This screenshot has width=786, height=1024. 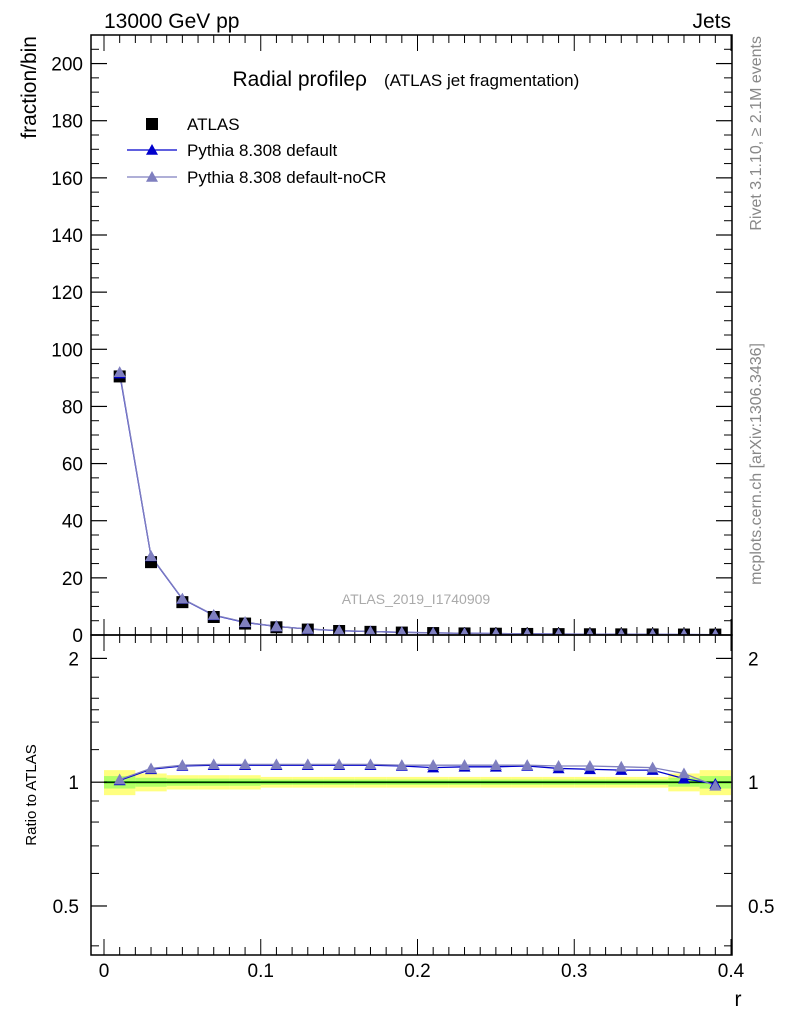 I want to click on x-tick-label: 0.1, so click(x=261, y=971).